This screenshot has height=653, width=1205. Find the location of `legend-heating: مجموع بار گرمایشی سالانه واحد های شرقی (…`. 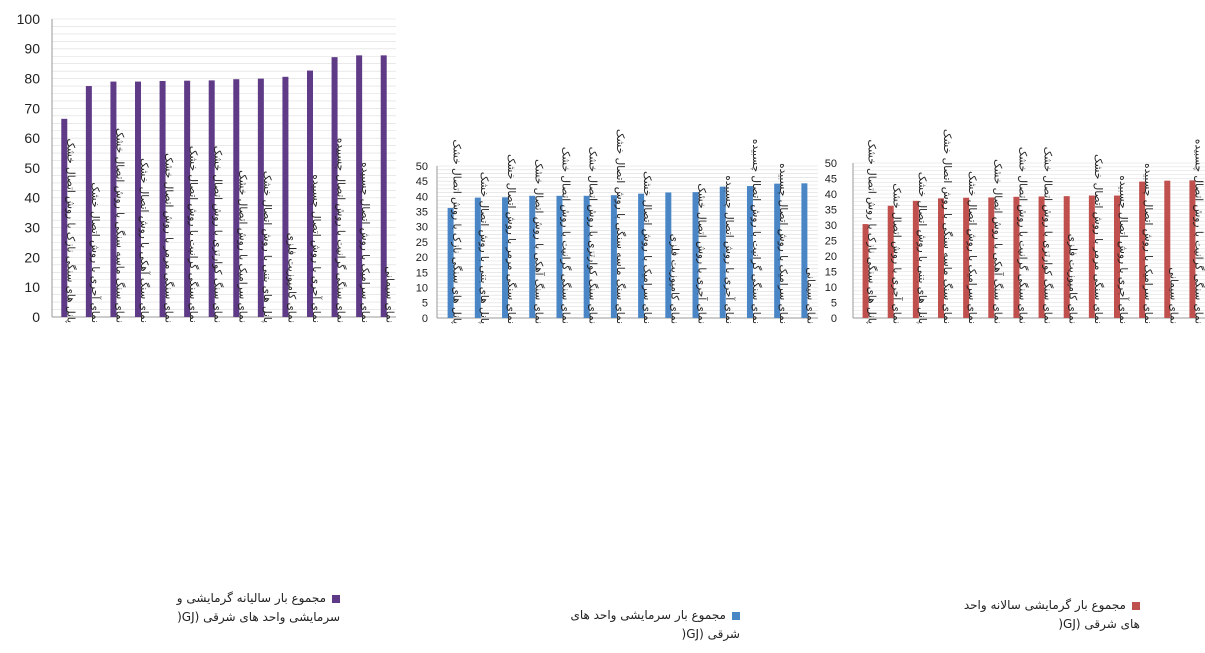

legend-heating: مجموع بار گرمایشی سالانه واحد های شرقی (… is located at coordinates (1035, 615).